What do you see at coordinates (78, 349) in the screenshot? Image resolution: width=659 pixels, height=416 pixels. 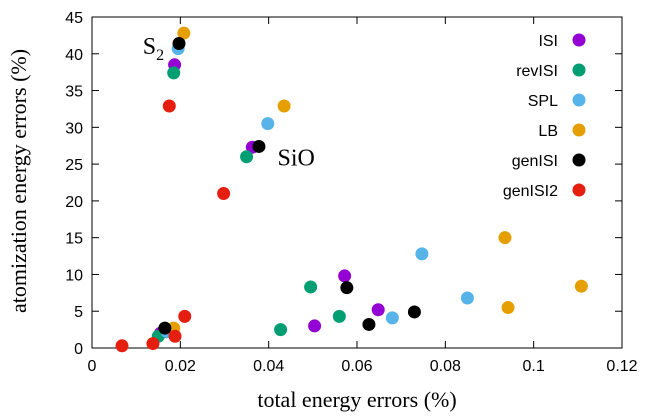 I see `y-tick-label: 0` at bounding box center [78, 349].